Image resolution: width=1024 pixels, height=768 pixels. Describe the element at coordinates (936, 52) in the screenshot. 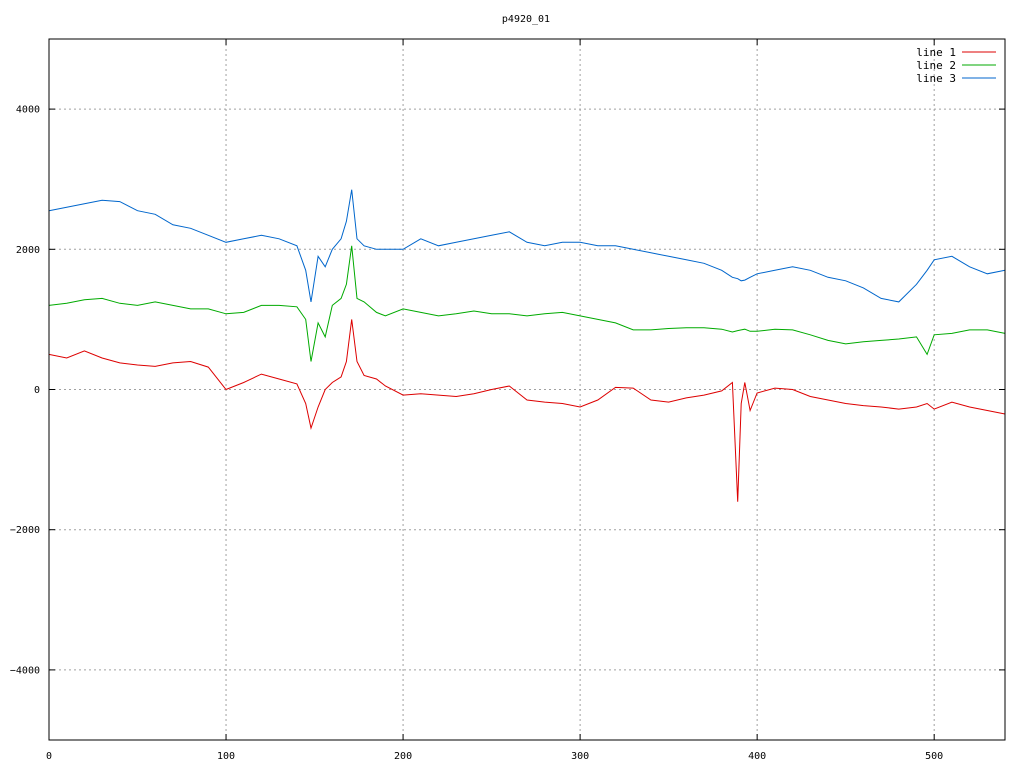

I see `legend-label: line 1` at that location.